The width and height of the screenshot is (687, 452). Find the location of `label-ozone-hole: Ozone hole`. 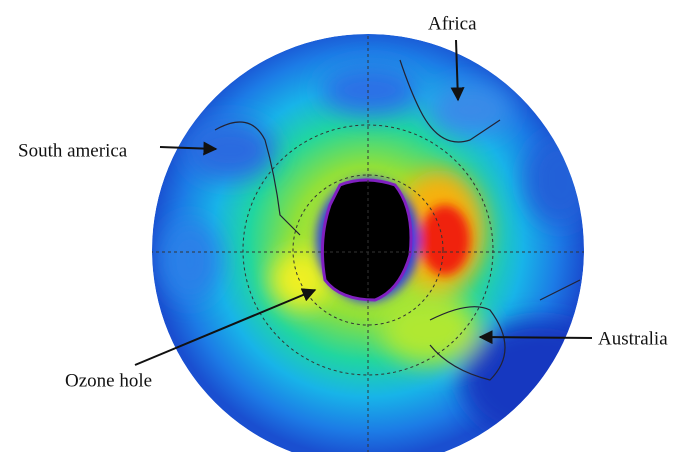

label-ozone-hole: Ozone hole is located at coordinates (108, 380).